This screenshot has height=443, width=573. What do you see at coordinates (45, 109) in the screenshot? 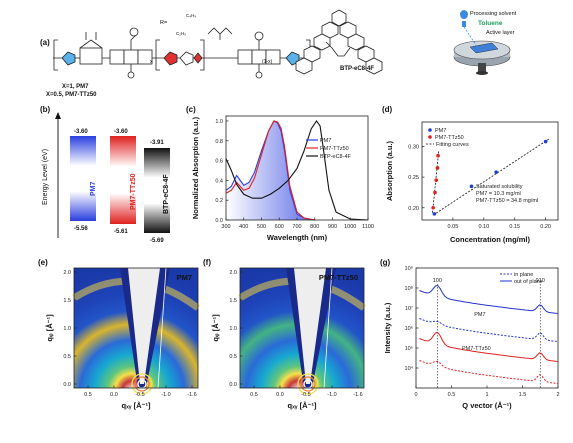
I see `panel-label-b: (b)` at bounding box center [45, 109].